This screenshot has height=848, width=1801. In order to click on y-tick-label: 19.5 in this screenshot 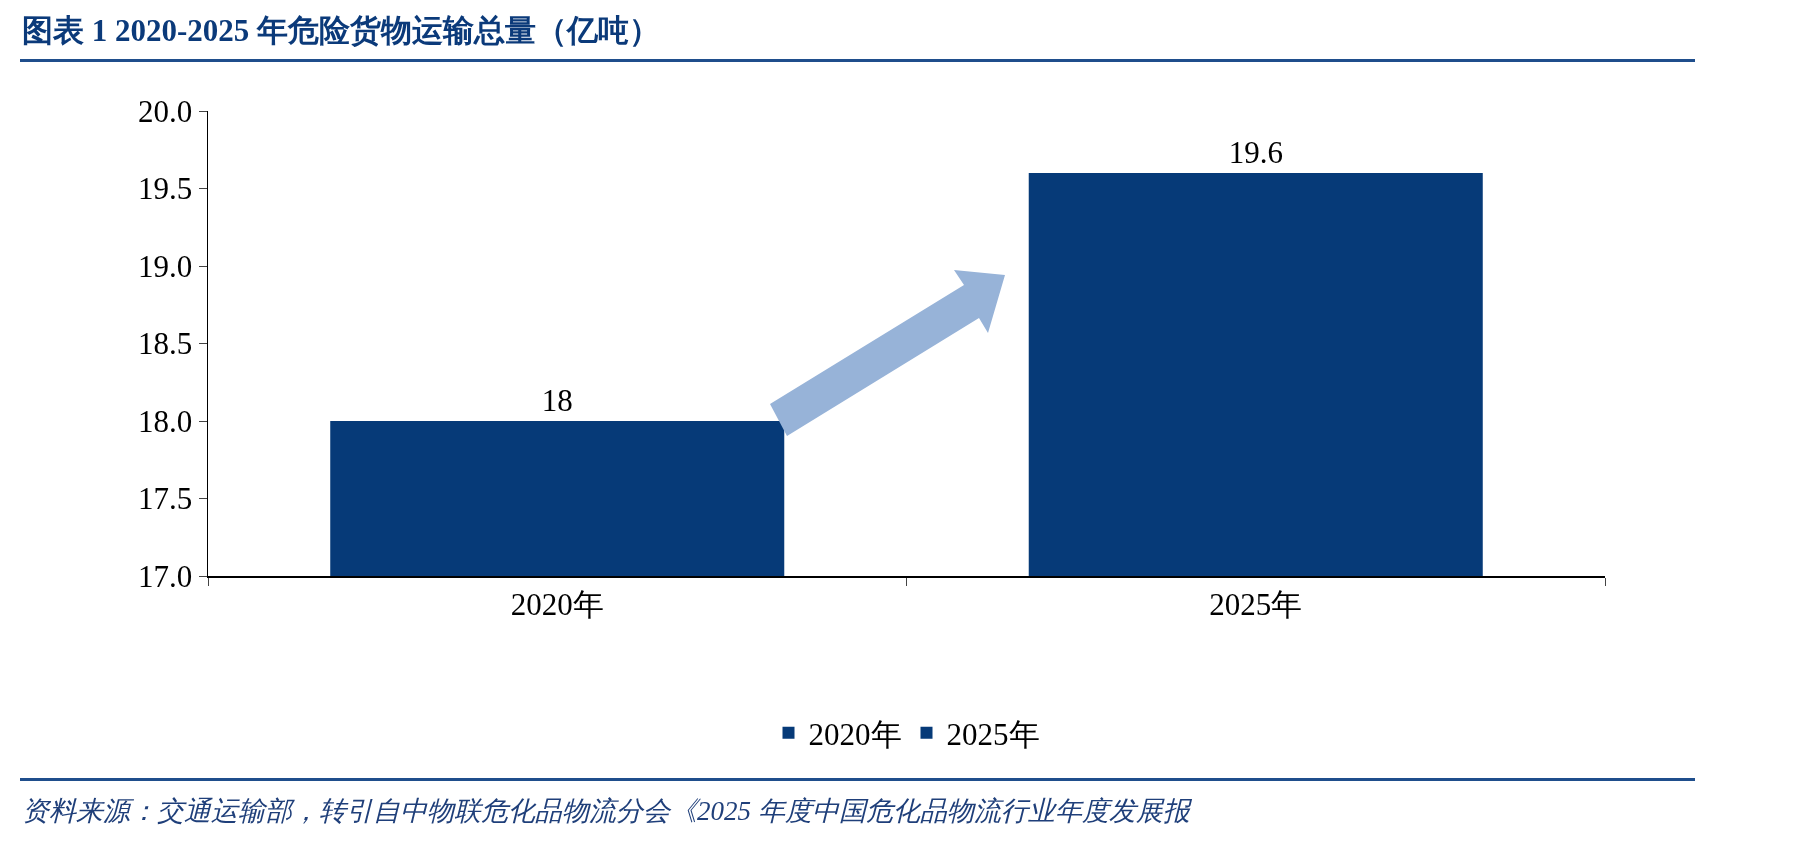, I will do `click(165, 189)`.